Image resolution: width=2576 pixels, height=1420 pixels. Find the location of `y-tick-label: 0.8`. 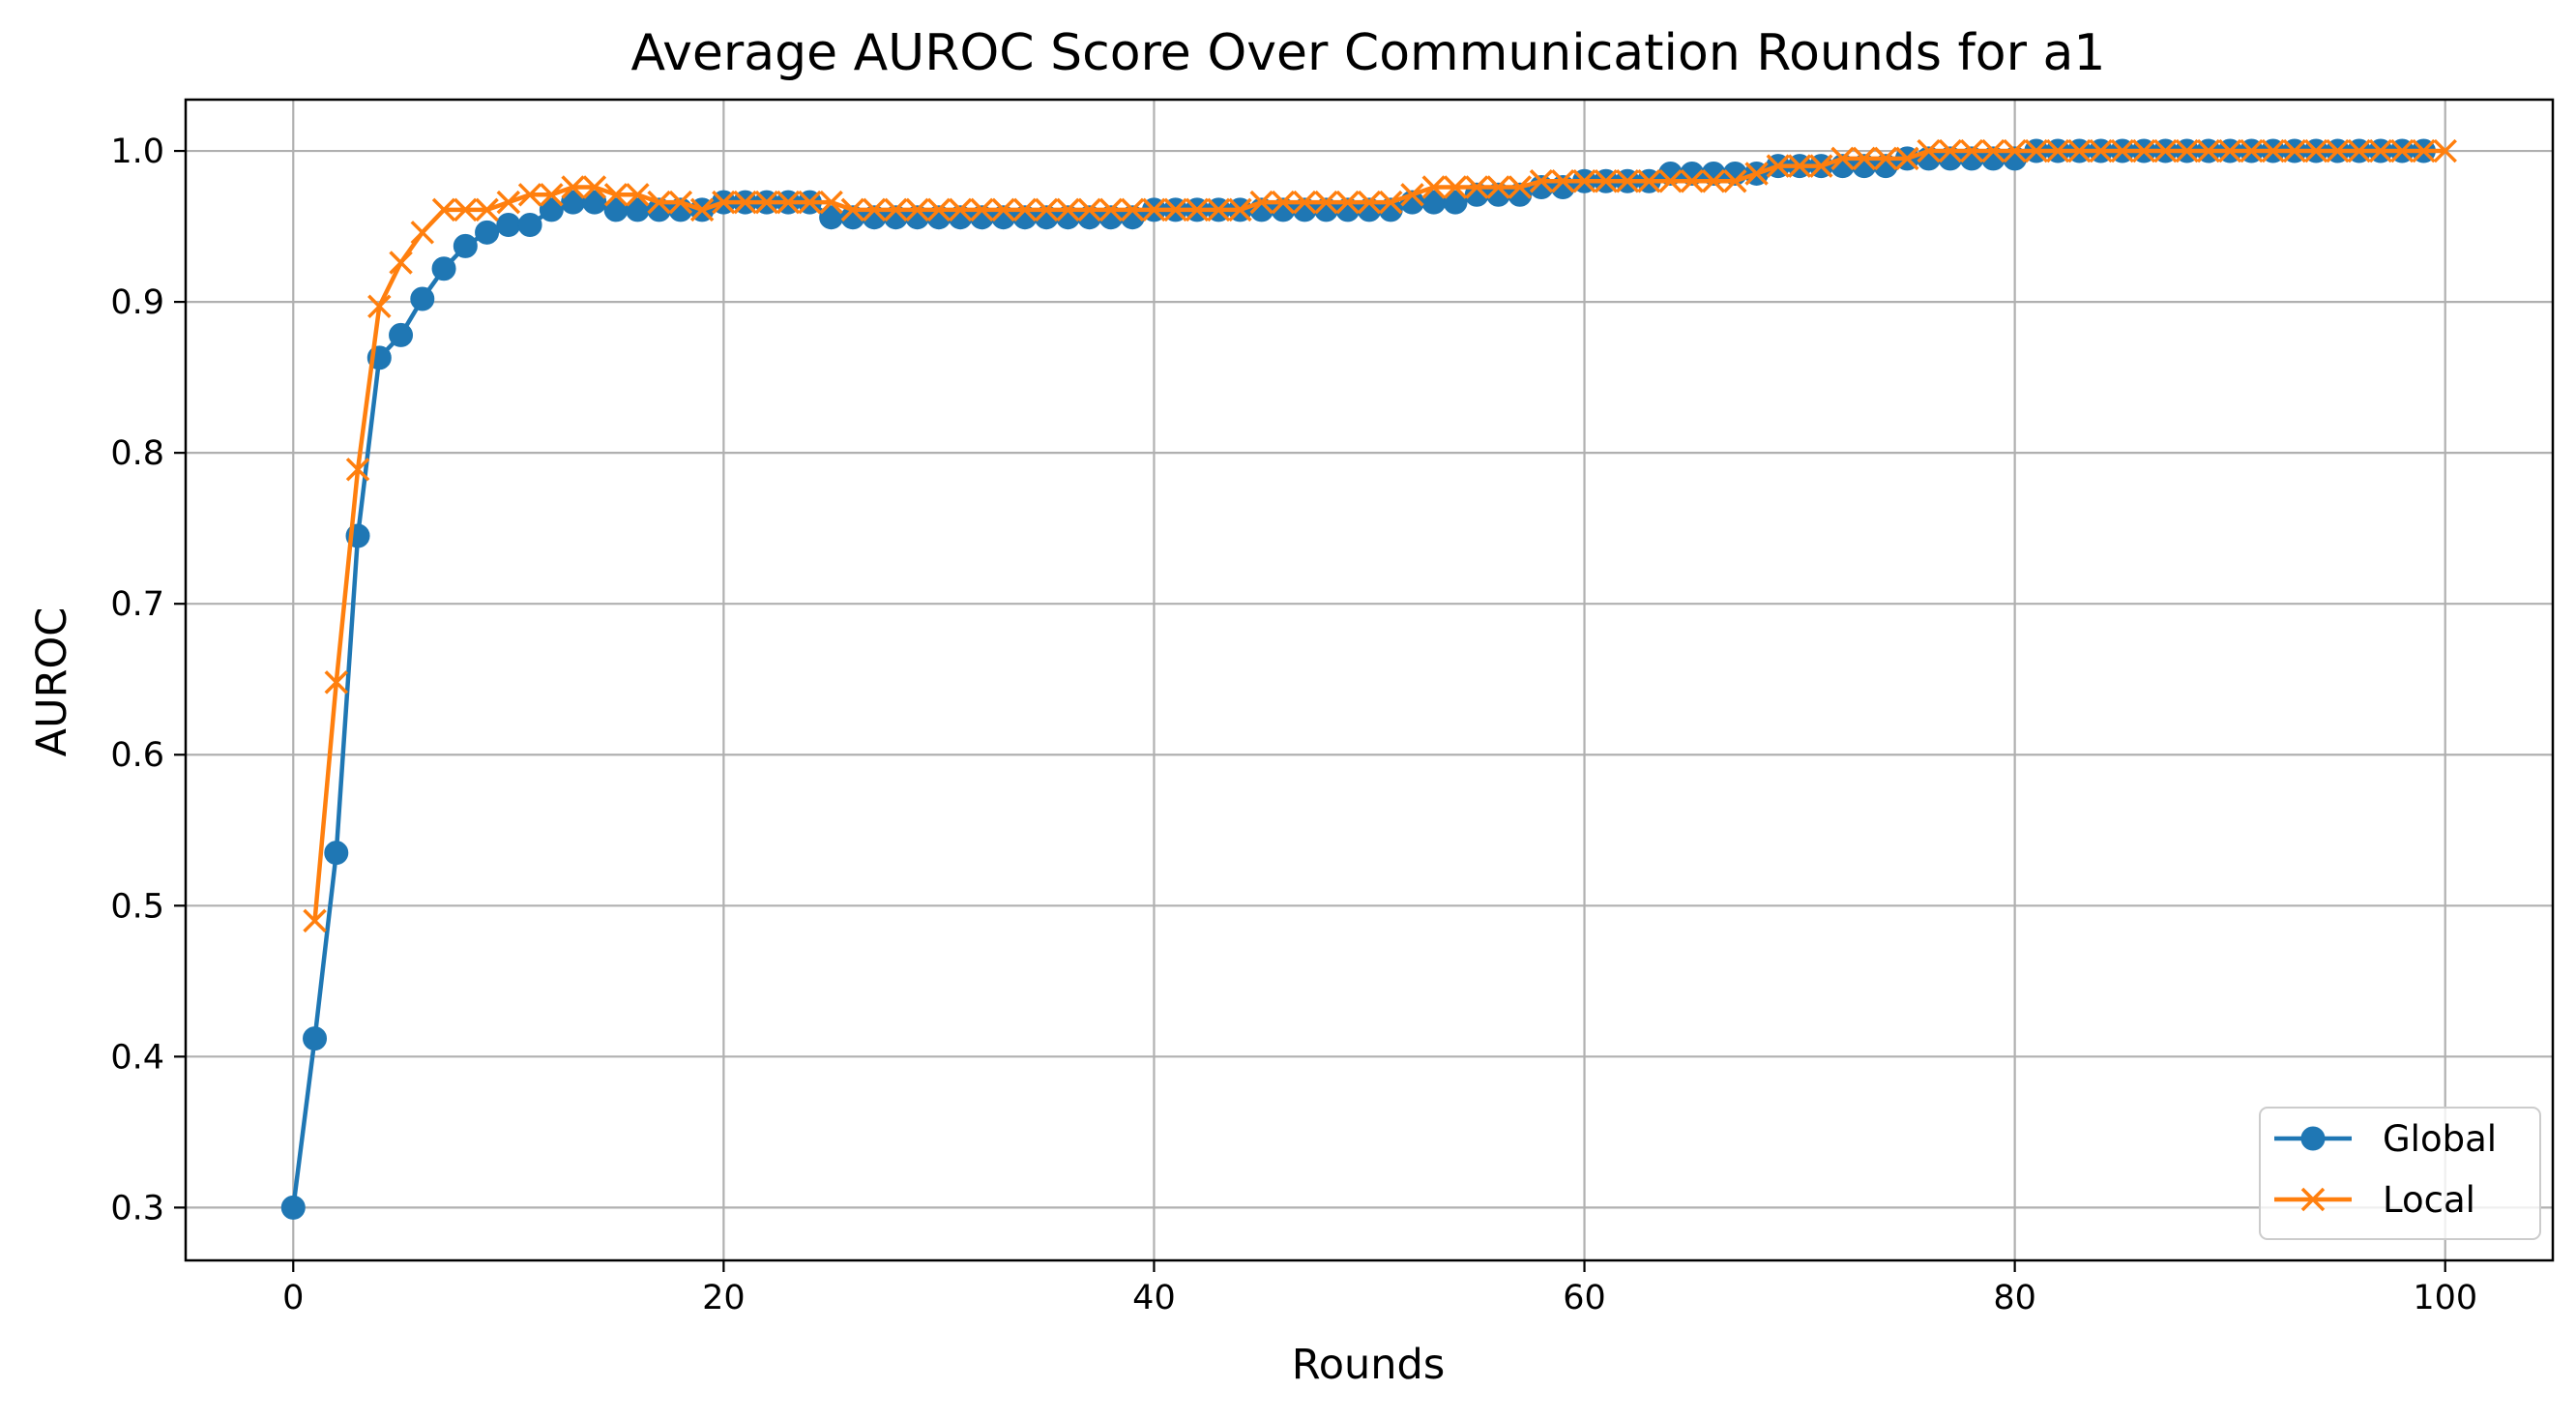

y-tick-label: 0.8 is located at coordinates (137, 453).